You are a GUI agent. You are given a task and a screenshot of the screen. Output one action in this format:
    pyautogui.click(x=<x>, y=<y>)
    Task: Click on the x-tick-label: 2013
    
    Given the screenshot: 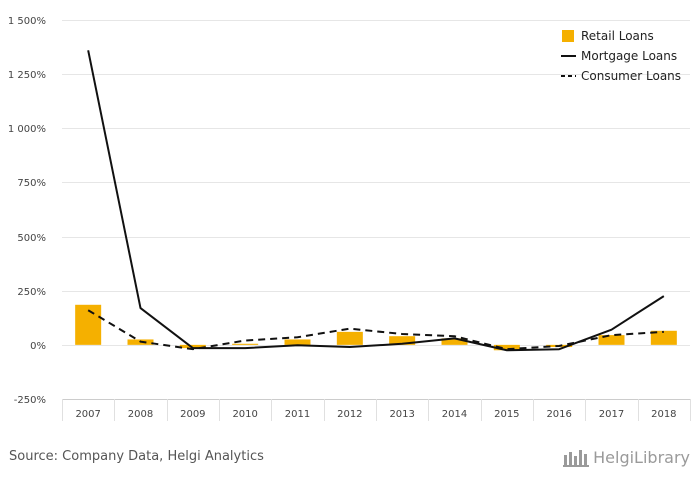 What is the action you would take?
    pyautogui.click(x=401, y=414)
    